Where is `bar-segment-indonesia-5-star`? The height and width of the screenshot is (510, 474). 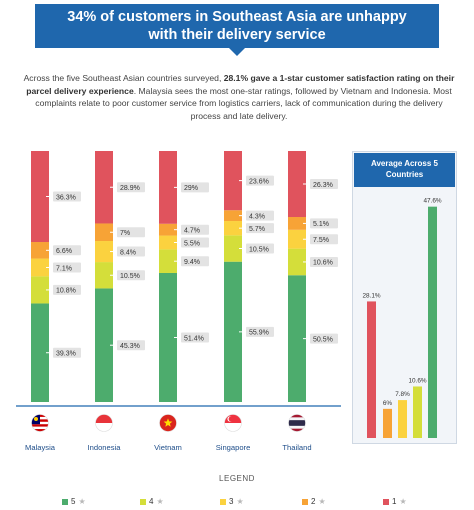 bar-segment-indonesia-5-star is located at coordinates (104, 345).